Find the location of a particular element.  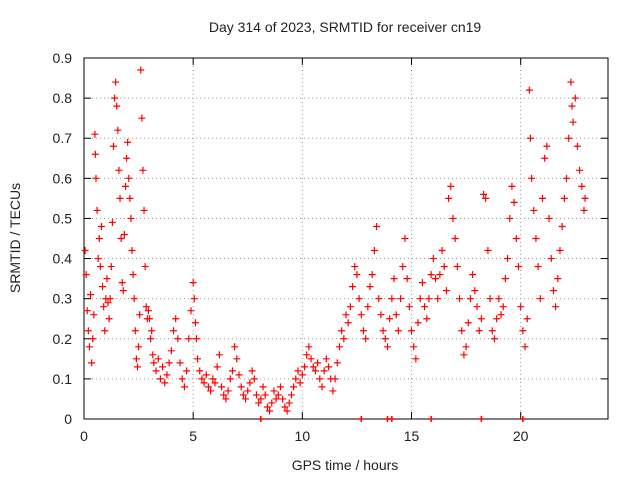

y-tick-label: 0.4 is located at coordinates (63, 259).